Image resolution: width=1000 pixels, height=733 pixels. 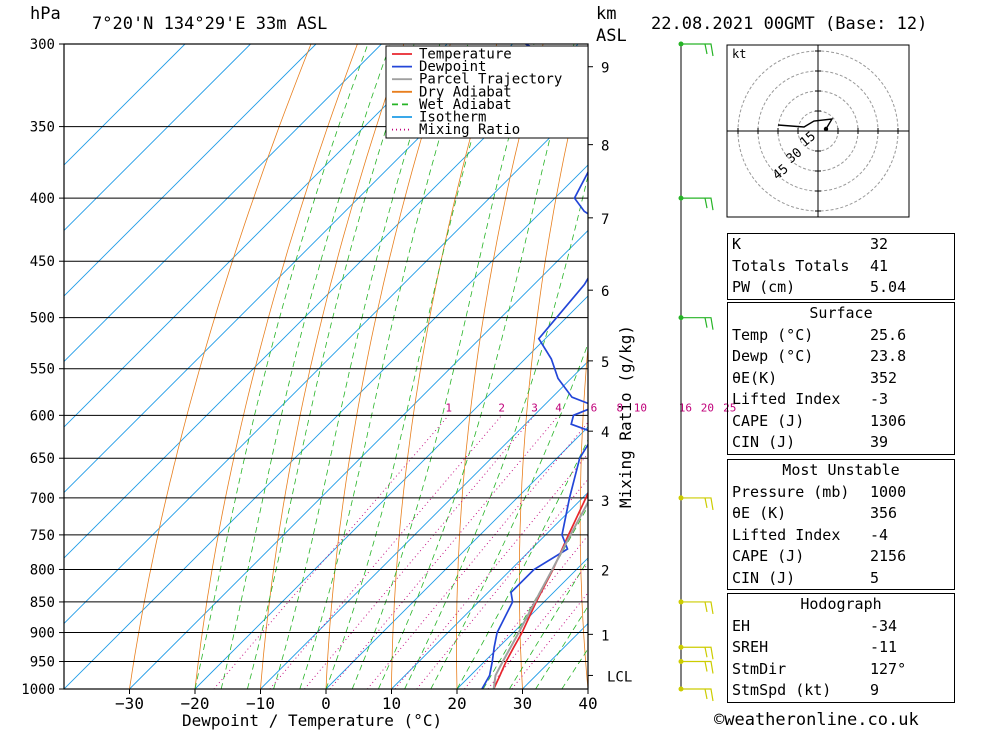 I want to click on storm-motion-point, so click(x=826, y=129).